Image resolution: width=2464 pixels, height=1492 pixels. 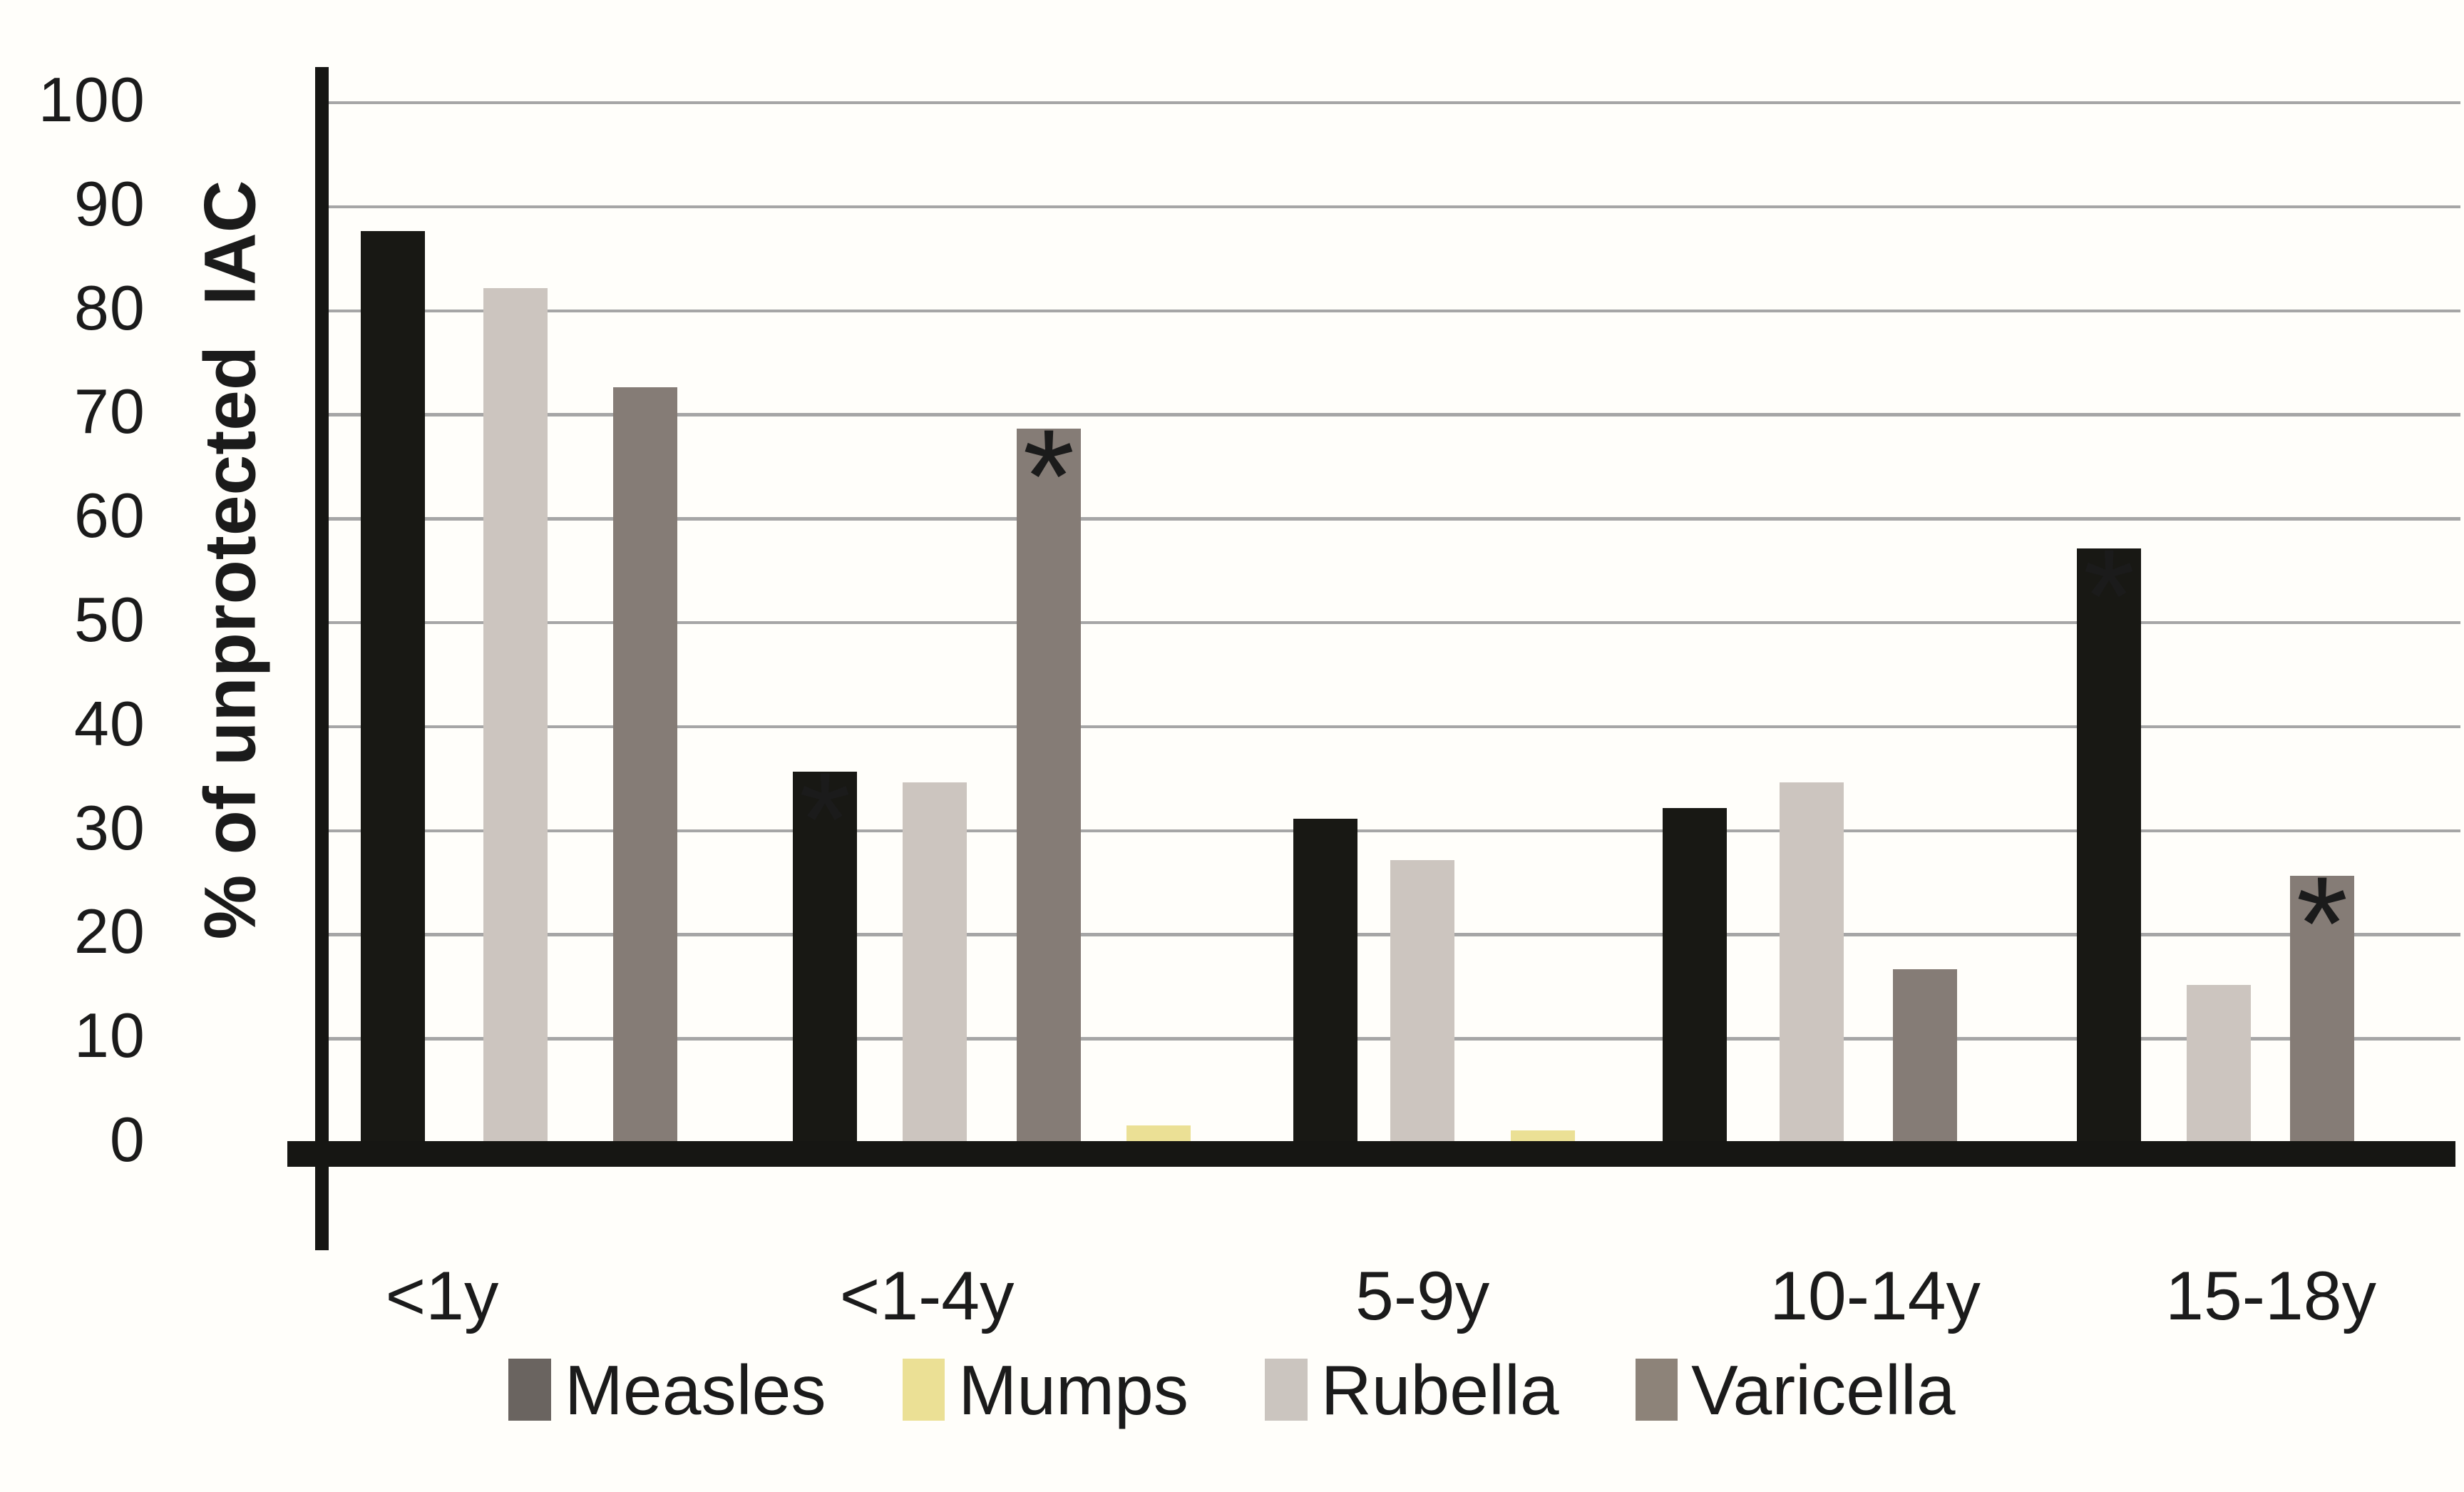 What do you see at coordinates (934, 962) in the screenshot?
I see `bar-rubella-<1-4y` at bounding box center [934, 962].